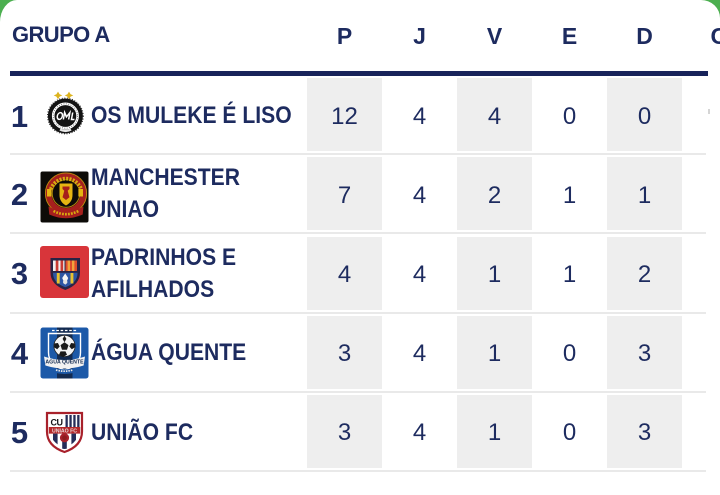 This screenshot has width=720, height=495. What do you see at coordinates (64, 362) in the screenshot?
I see `svg-text: AGUA QUENTE` at bounding box center [64, 362].